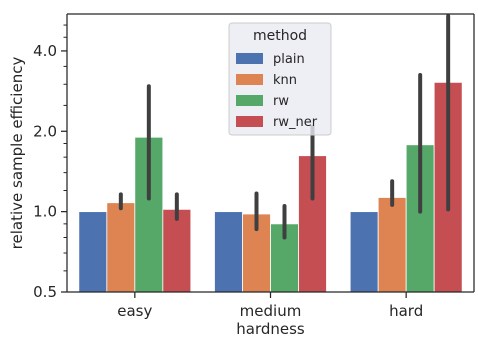 The image size is (478, 338). What do you see at coordinates (249, 100) in the screenshot?
I see `legend-swatch-rw` at bounding box center [249, 100].